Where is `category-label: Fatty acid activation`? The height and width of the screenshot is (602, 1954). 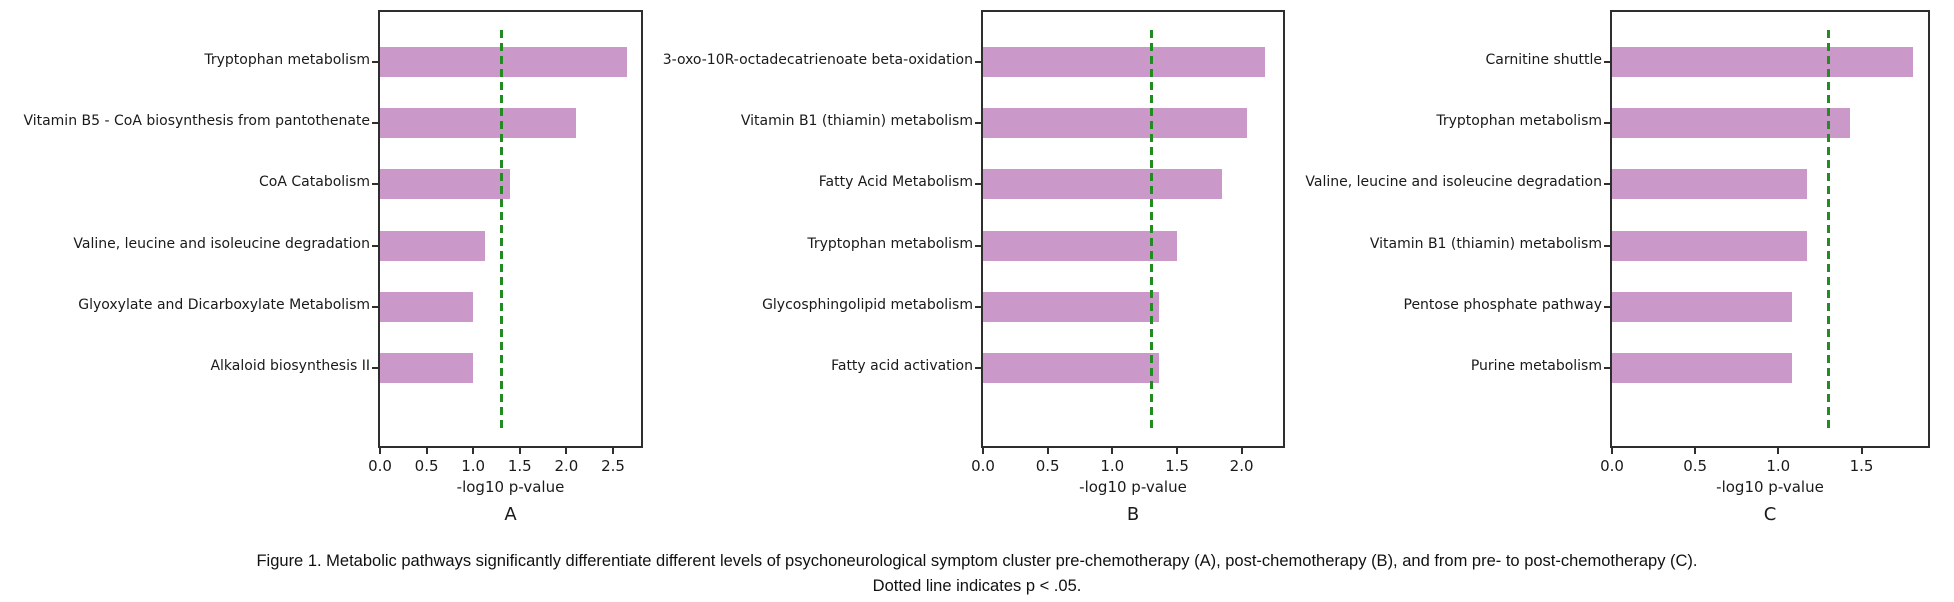
category-label: Fatty acid activation is located at coordinates (902, 366).